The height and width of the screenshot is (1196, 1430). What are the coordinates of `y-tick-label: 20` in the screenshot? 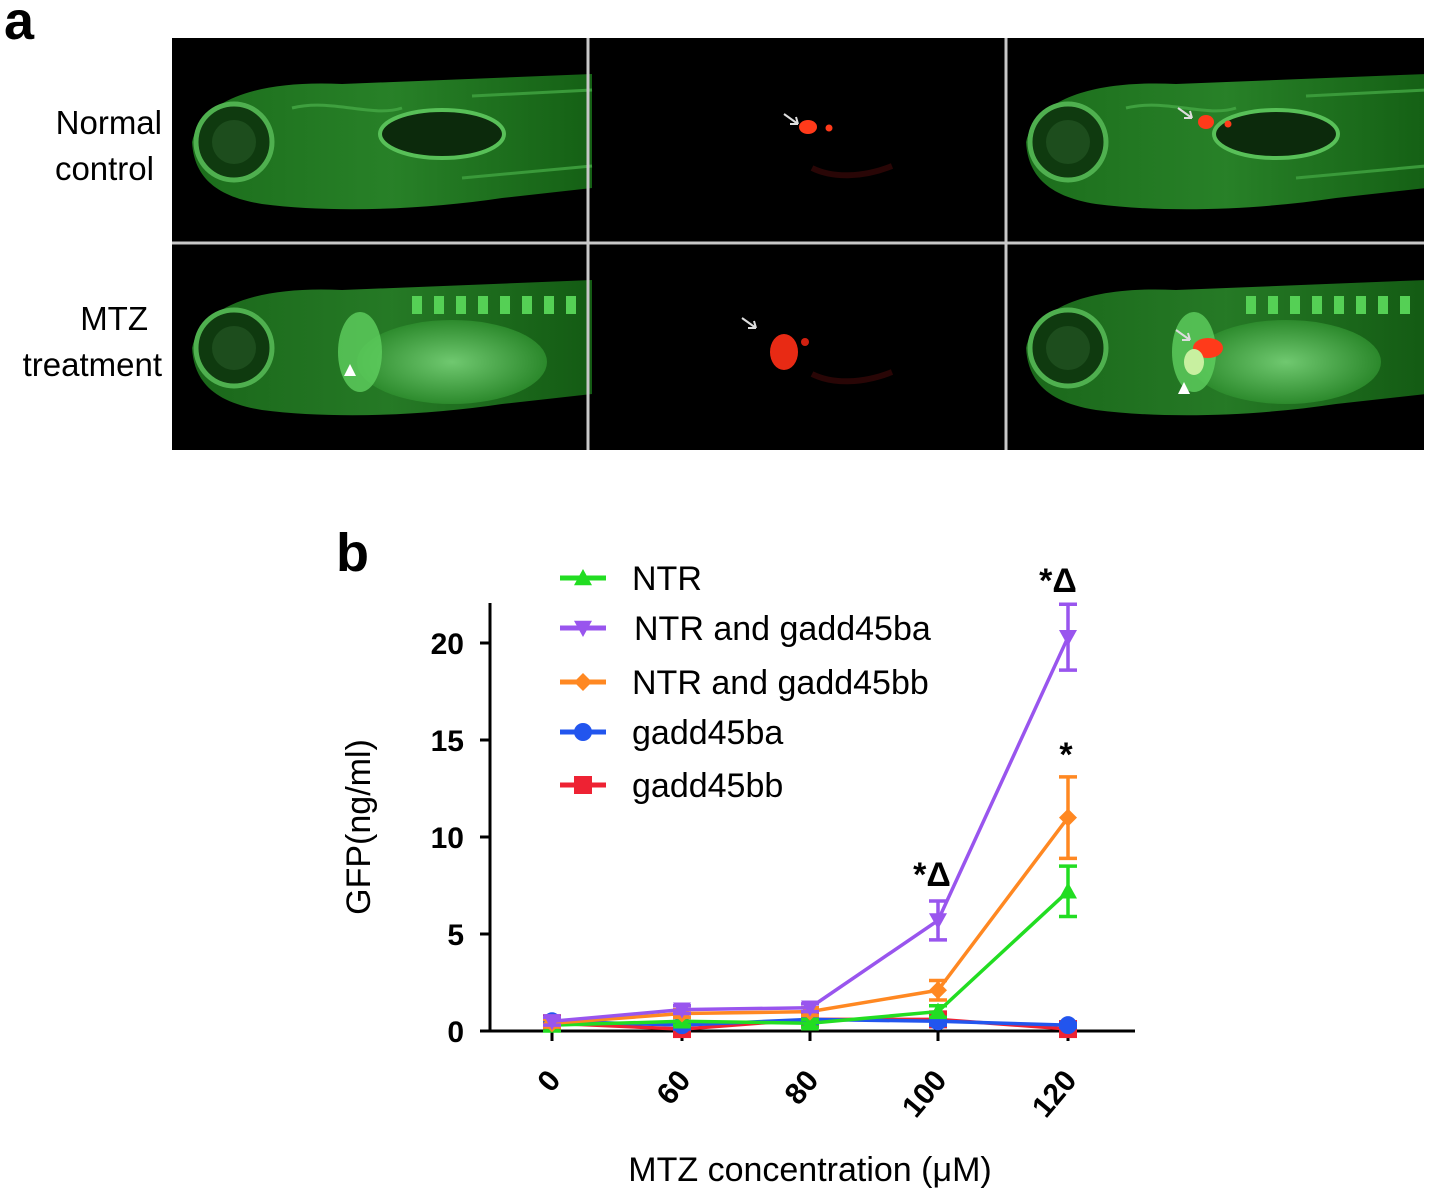 It's located at (447, 644).